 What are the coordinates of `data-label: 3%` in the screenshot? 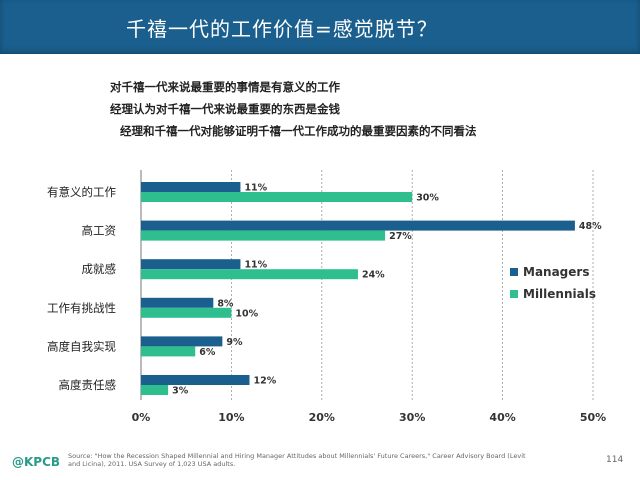 It's located at (180, 391).